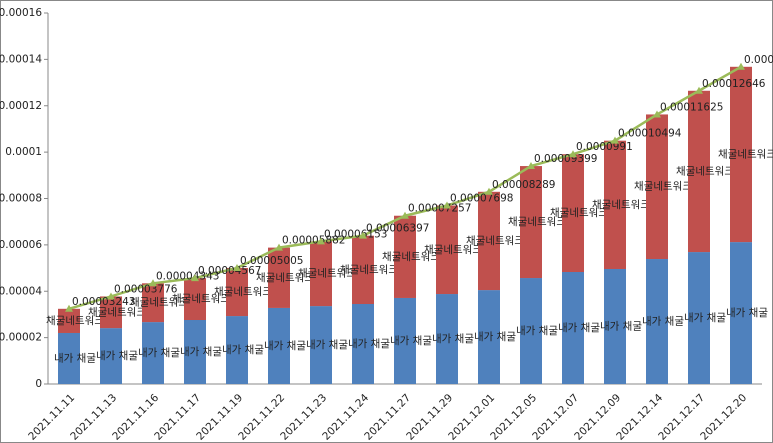  Describe the element at coordinates (439, 209) in the screenshot. I see `line-value-label: 0.00007257` at that location.